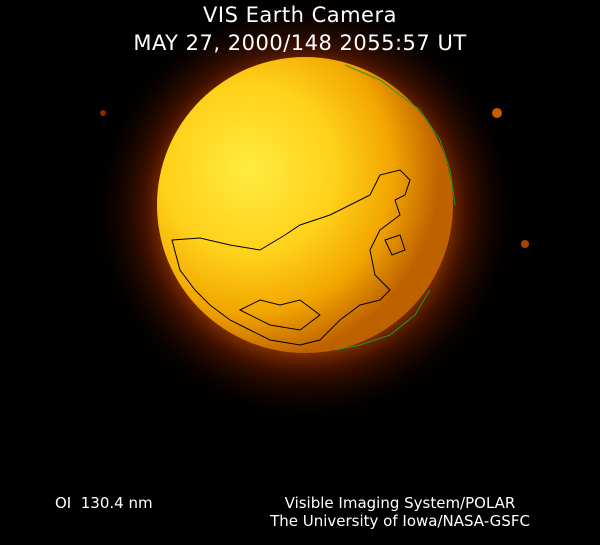  Describe the element at coordinates (104, 503) in the screenshot. I see `wavelength-label: OI 130.4 nm` at that location.